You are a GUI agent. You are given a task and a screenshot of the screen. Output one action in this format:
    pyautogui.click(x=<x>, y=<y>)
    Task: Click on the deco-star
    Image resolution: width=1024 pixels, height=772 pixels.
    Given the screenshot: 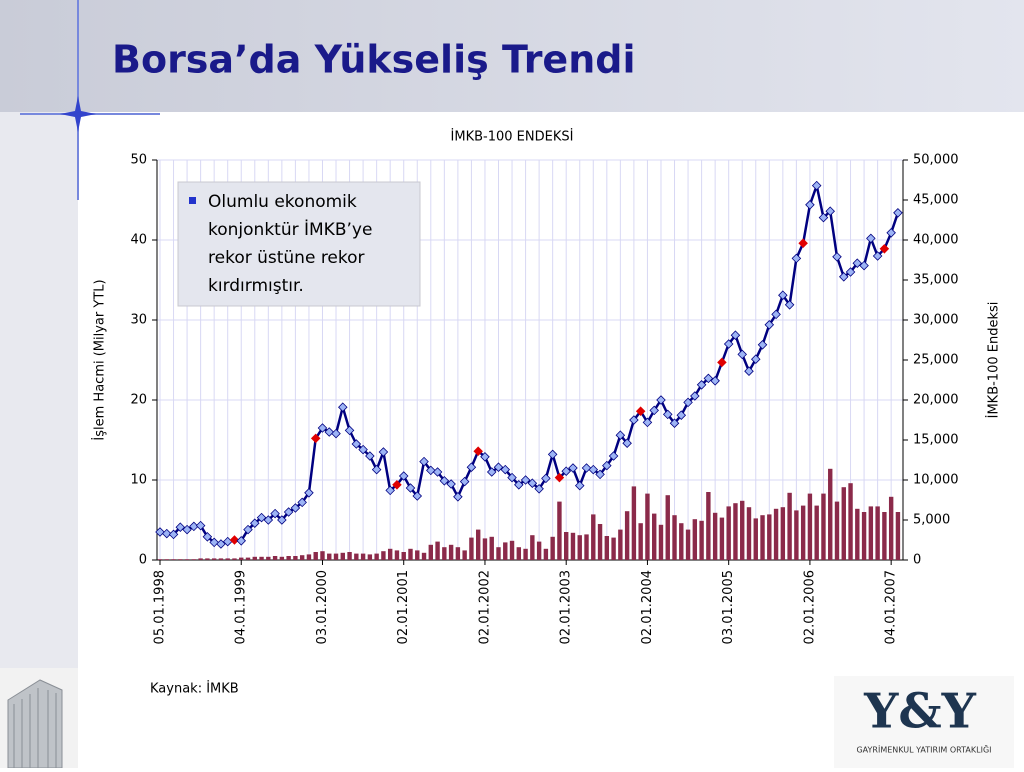 What is the action you would take?
    pyautogui.click(x=78, y=114)
    